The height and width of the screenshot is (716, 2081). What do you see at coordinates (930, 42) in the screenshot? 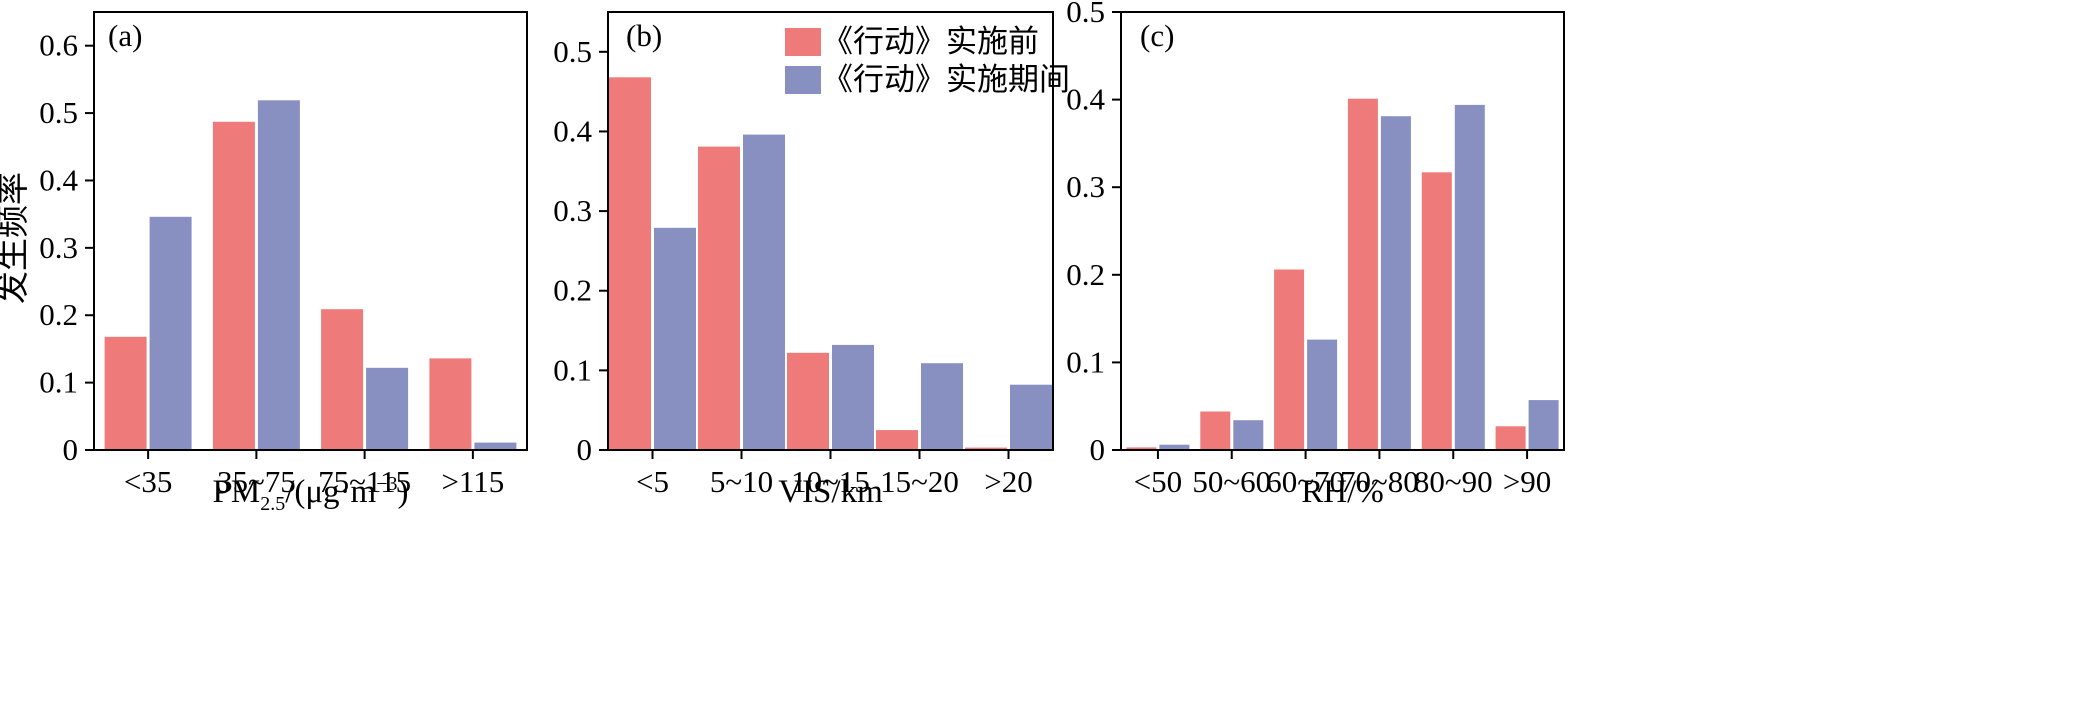
I see `legend-label-before: 《行动》实施前` at bounding box center [930, 42].